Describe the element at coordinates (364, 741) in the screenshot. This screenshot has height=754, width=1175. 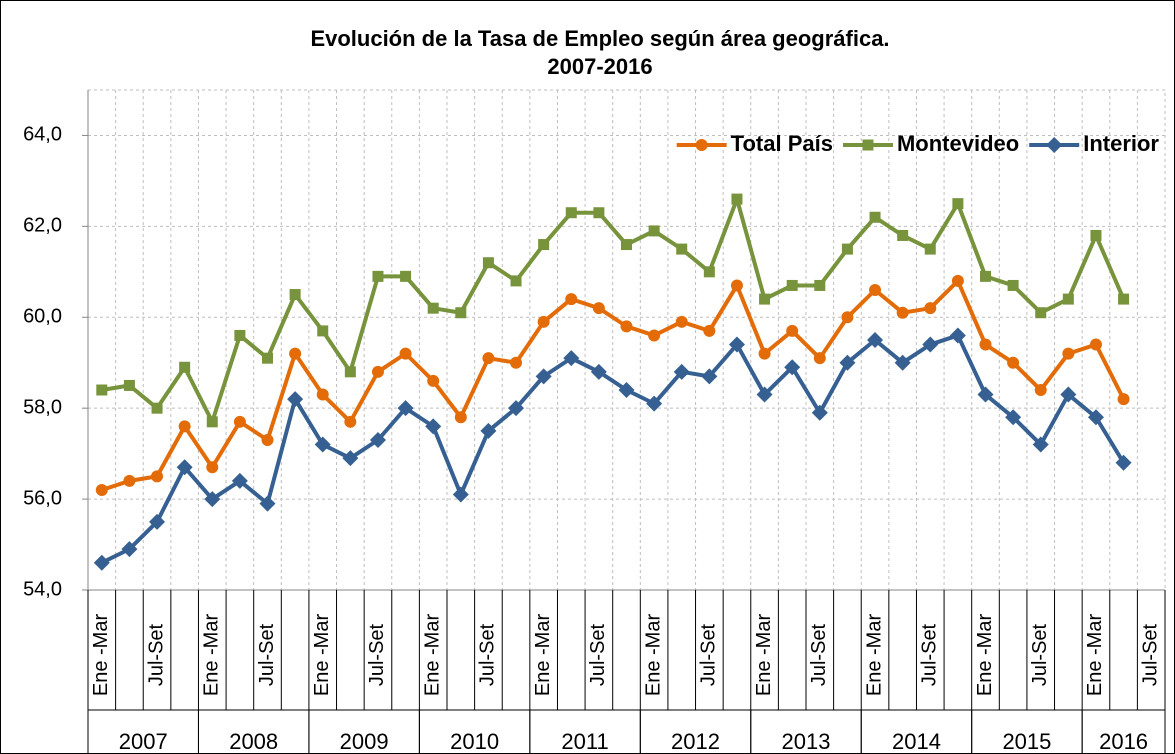
I see `group-label: 2009` at that location.